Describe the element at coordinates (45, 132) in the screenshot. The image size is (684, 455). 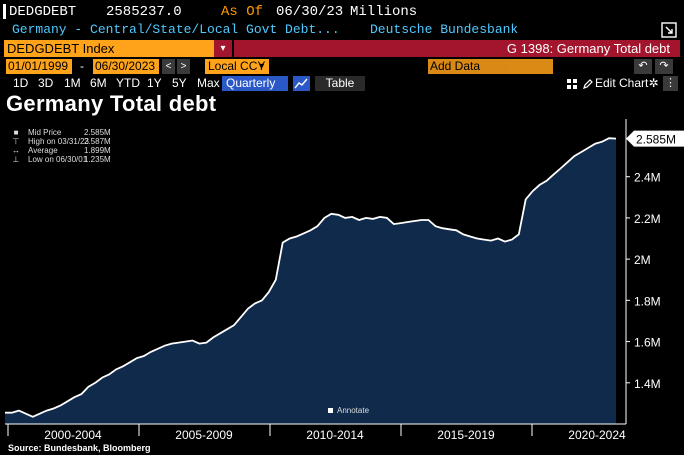
I see `legend-label: Mid Price` at that location.